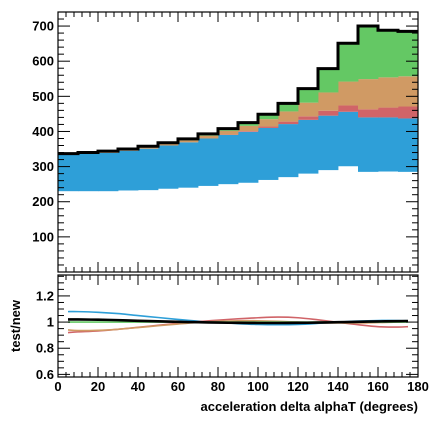 The image size is (436, 423). Describe the element at coordinates (50, 322) in the screenshot. I see `y-tick-label: 1` at that location.